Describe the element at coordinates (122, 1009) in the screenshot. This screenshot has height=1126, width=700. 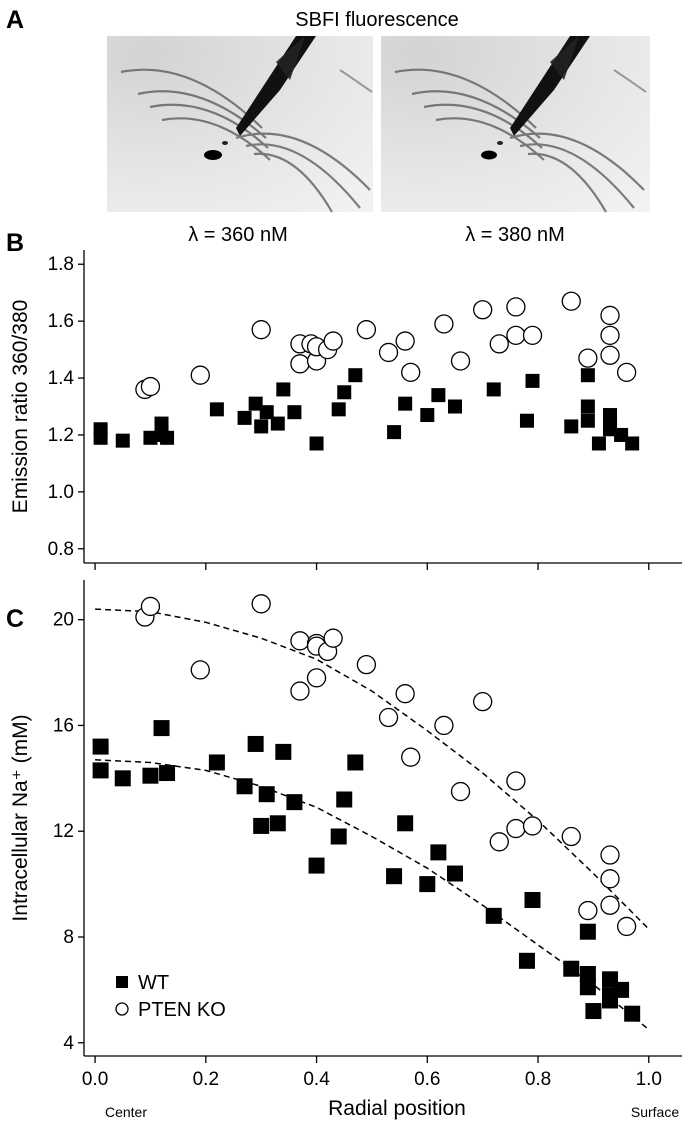
I see `legend-marker-circle` at that location.